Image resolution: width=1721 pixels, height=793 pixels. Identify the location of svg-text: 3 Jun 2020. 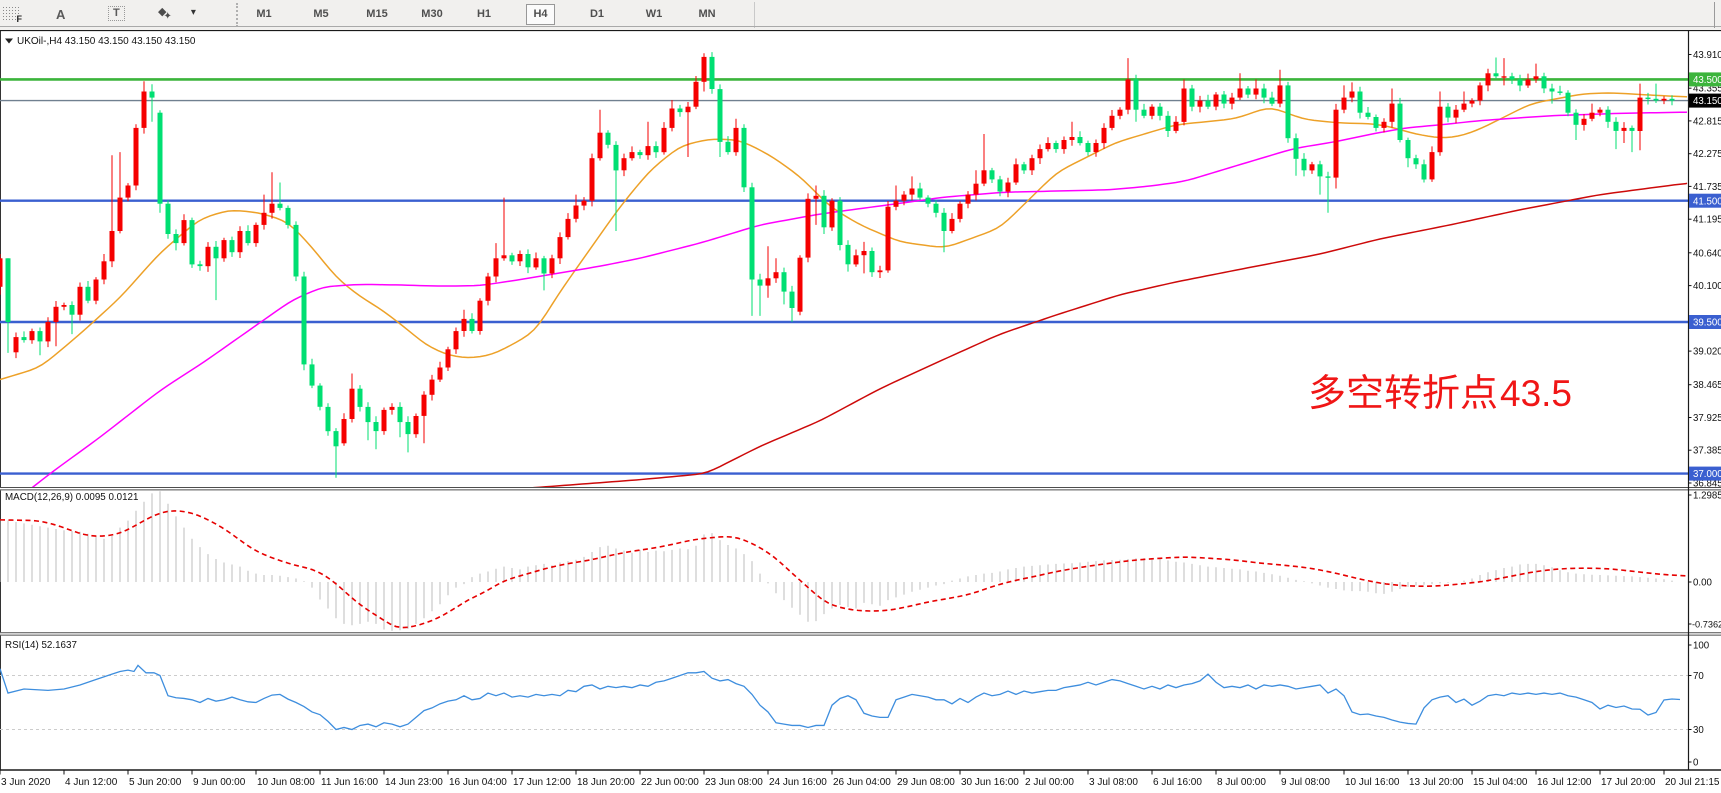
(26, 782).